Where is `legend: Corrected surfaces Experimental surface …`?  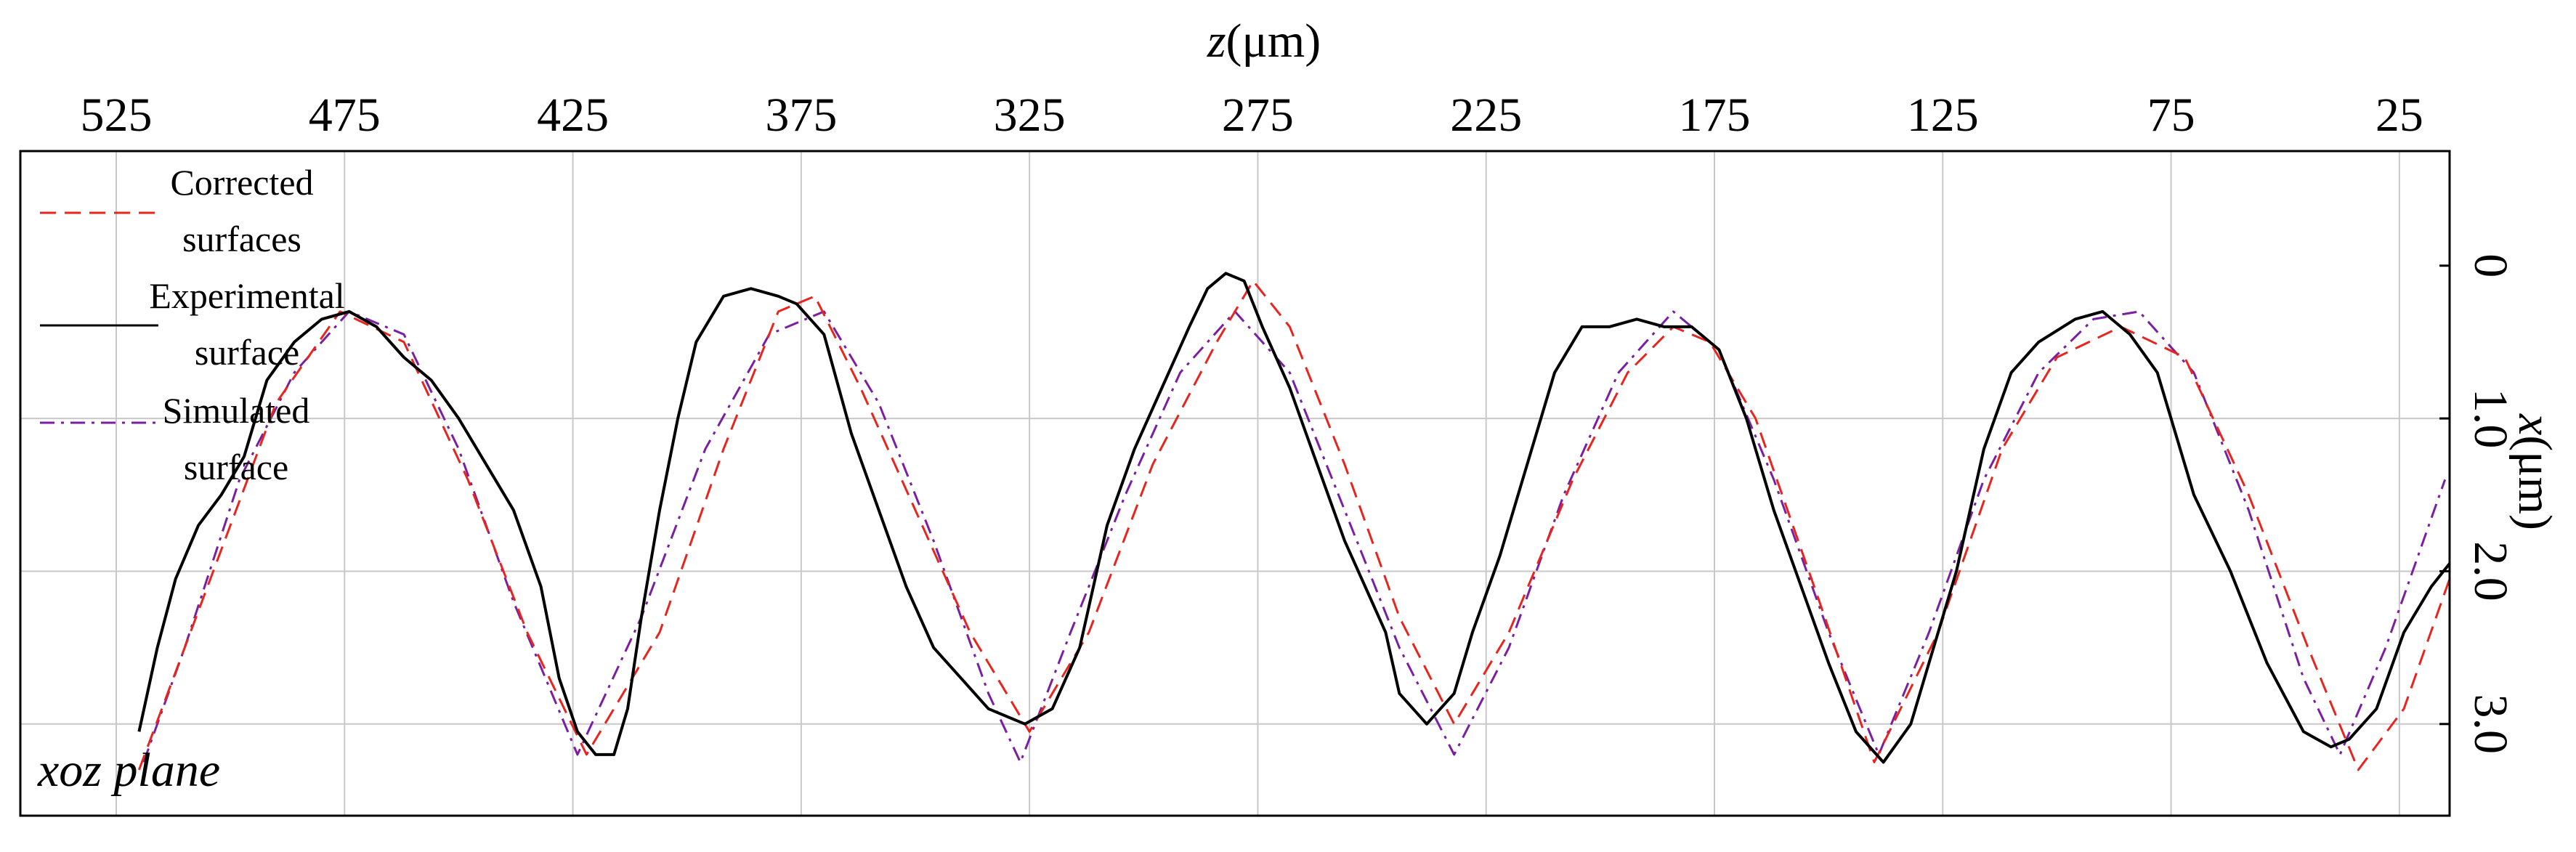
legend: Corrected surfaces Experimental surface … is located at coordinates (192, 324).